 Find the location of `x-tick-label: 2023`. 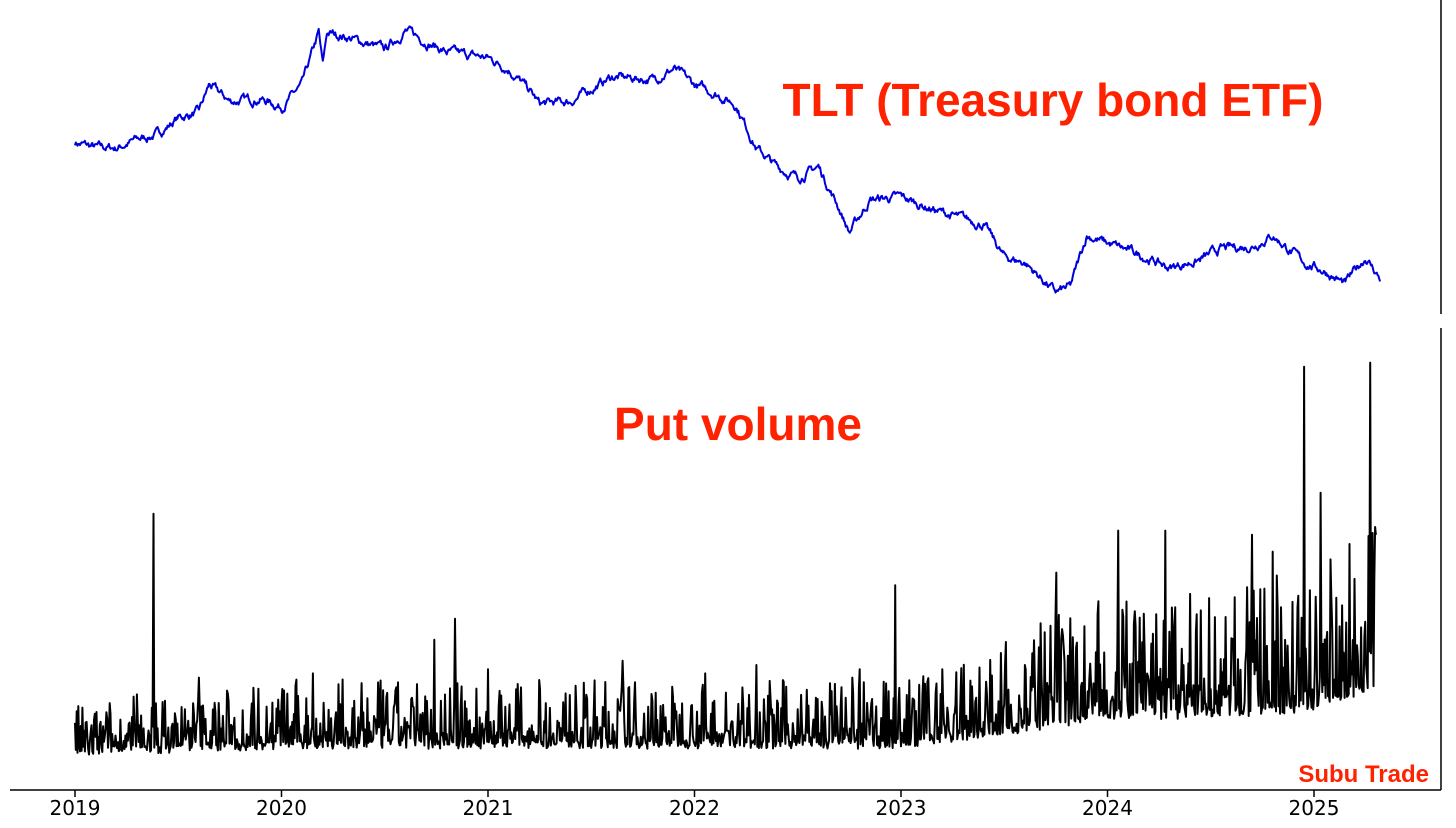

x-tick-label: 2023 is located at coordinates (901, 808).